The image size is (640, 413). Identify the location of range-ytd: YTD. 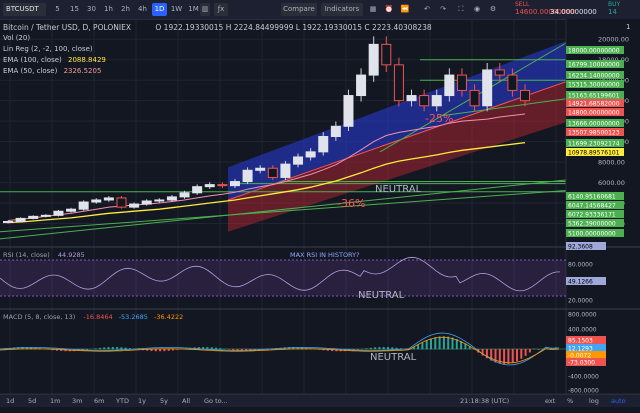
(122, 401).